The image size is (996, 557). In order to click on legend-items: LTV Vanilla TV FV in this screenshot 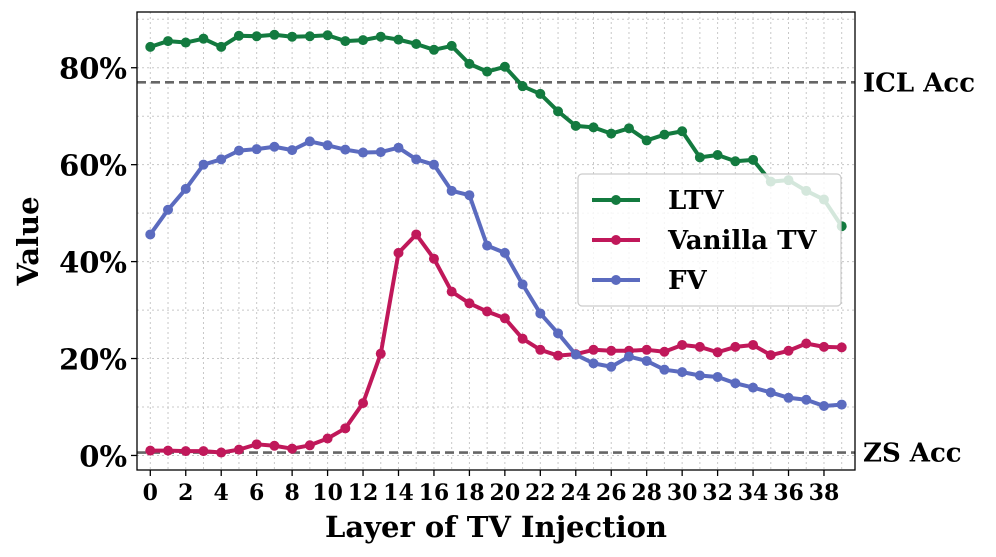, I will do `click(704, 241)`.